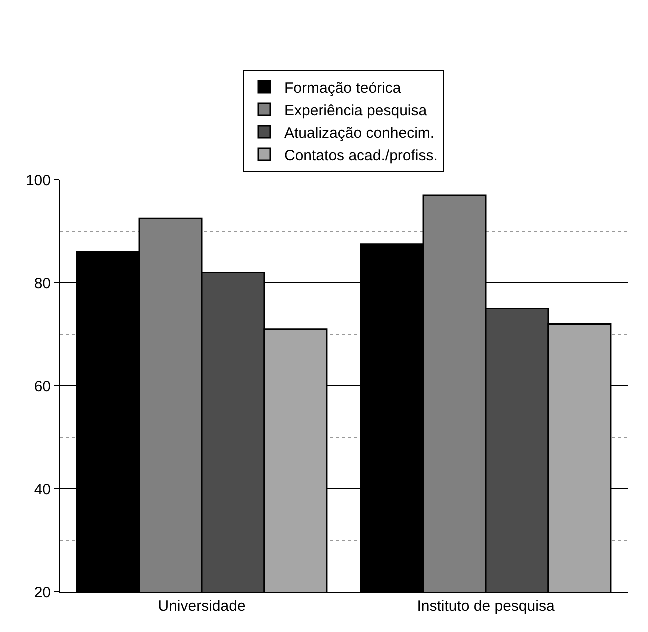 This screenshot has height=632, width=648. What do you see at coordinates (343, 88) in the screenshot?
I see `legend-label: Formação teórica` at bounding box center [343, 88].